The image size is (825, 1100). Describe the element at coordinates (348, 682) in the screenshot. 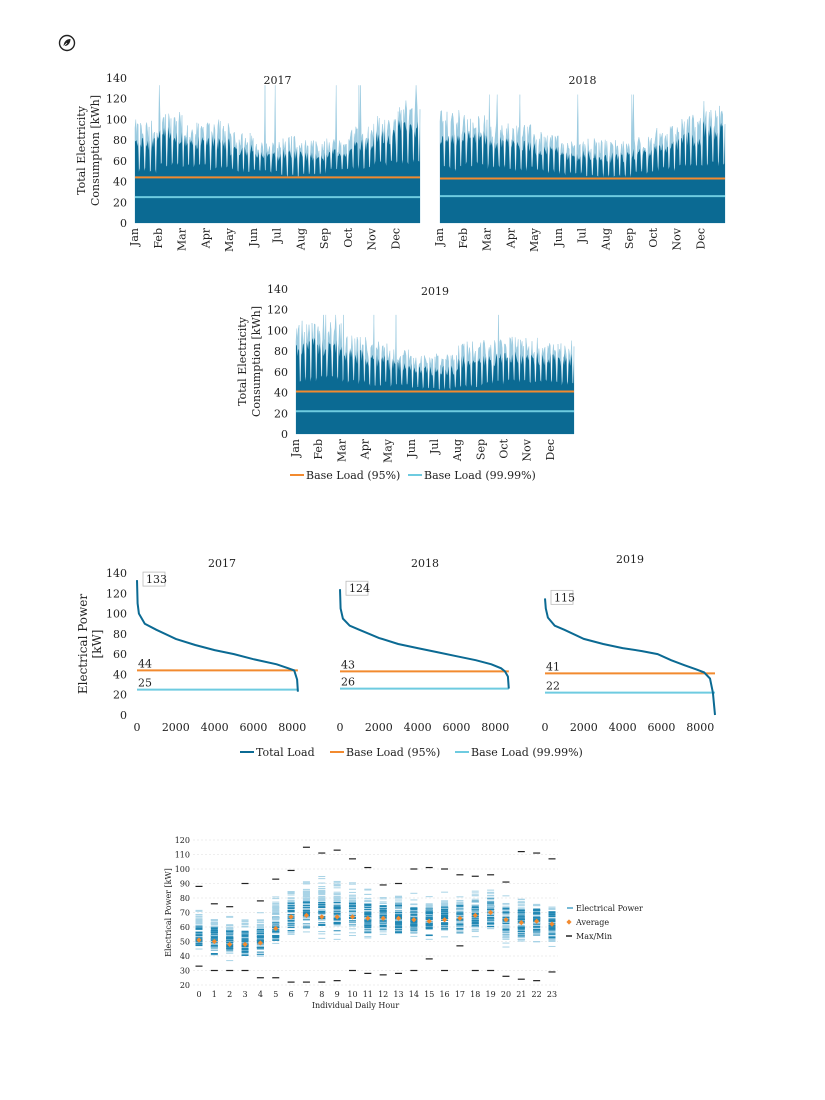

I see `base-load-9999-value: 26` at that location.